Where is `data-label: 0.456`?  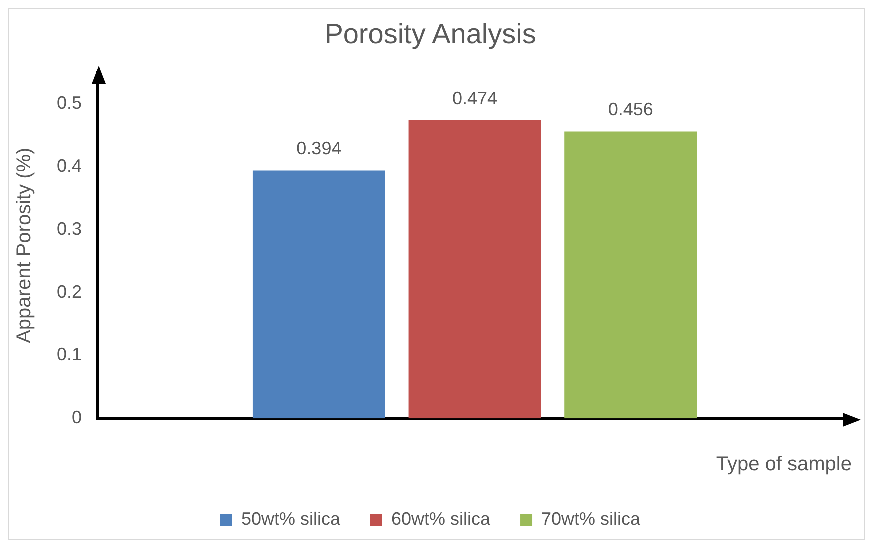 data-label: 0.456 is located at coordinates (631, 110).